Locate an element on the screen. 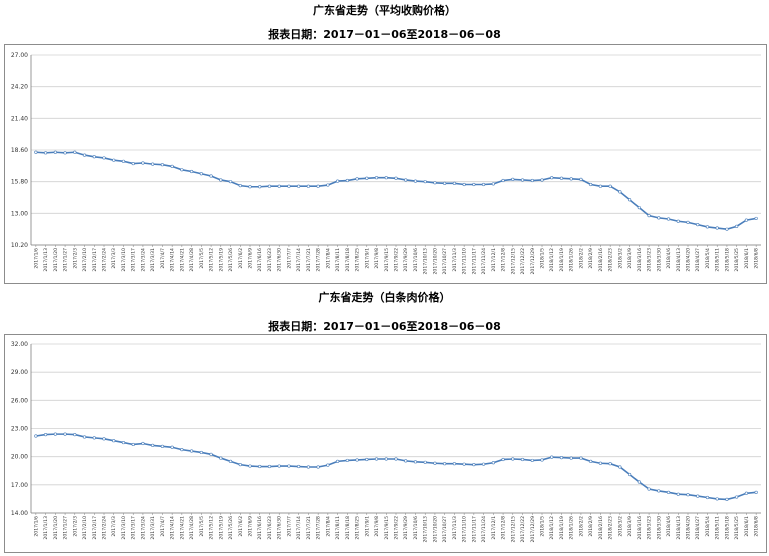 The height and width of the screenshot is (556, 769). chart-2-x-tick-label: 2018/2/2 is located at coordinates (581, 526).